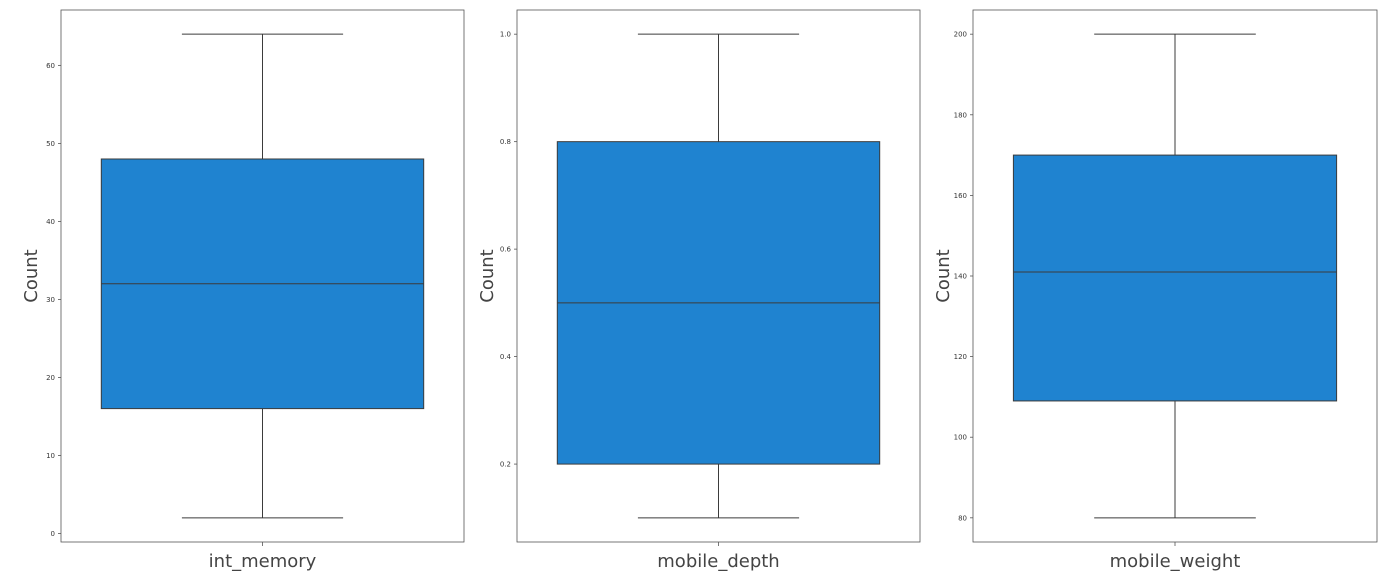  What do you see at coordinates (50, 300) in the screenshot?
I see `y-tick-label: 30` at bounding box center [50, 300].